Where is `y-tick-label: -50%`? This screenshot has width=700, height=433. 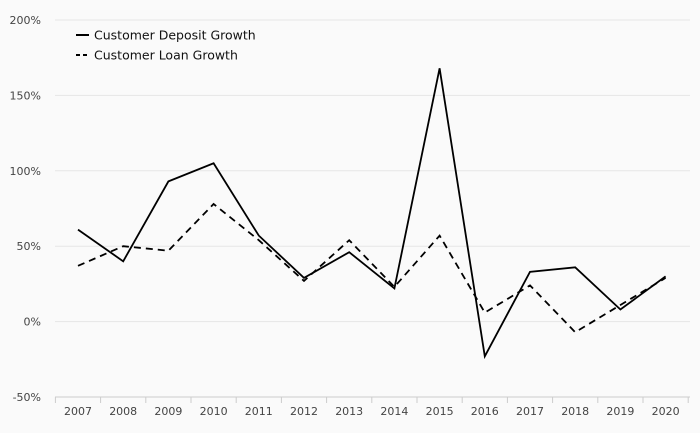
y-tick-label: -50% is located at coordinates (27, 397).